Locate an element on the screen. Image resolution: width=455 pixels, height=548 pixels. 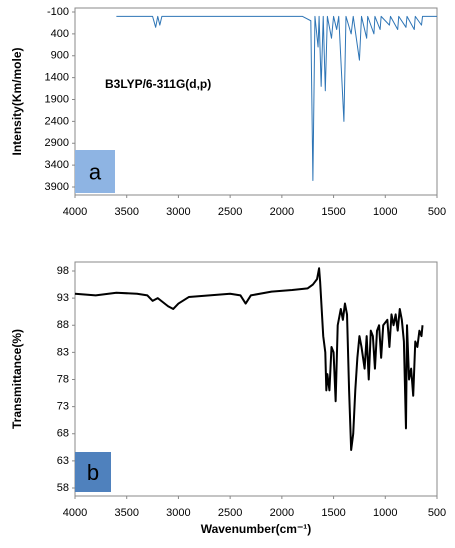
y-tick-label: 3400 is located at coordinates (57, 165).